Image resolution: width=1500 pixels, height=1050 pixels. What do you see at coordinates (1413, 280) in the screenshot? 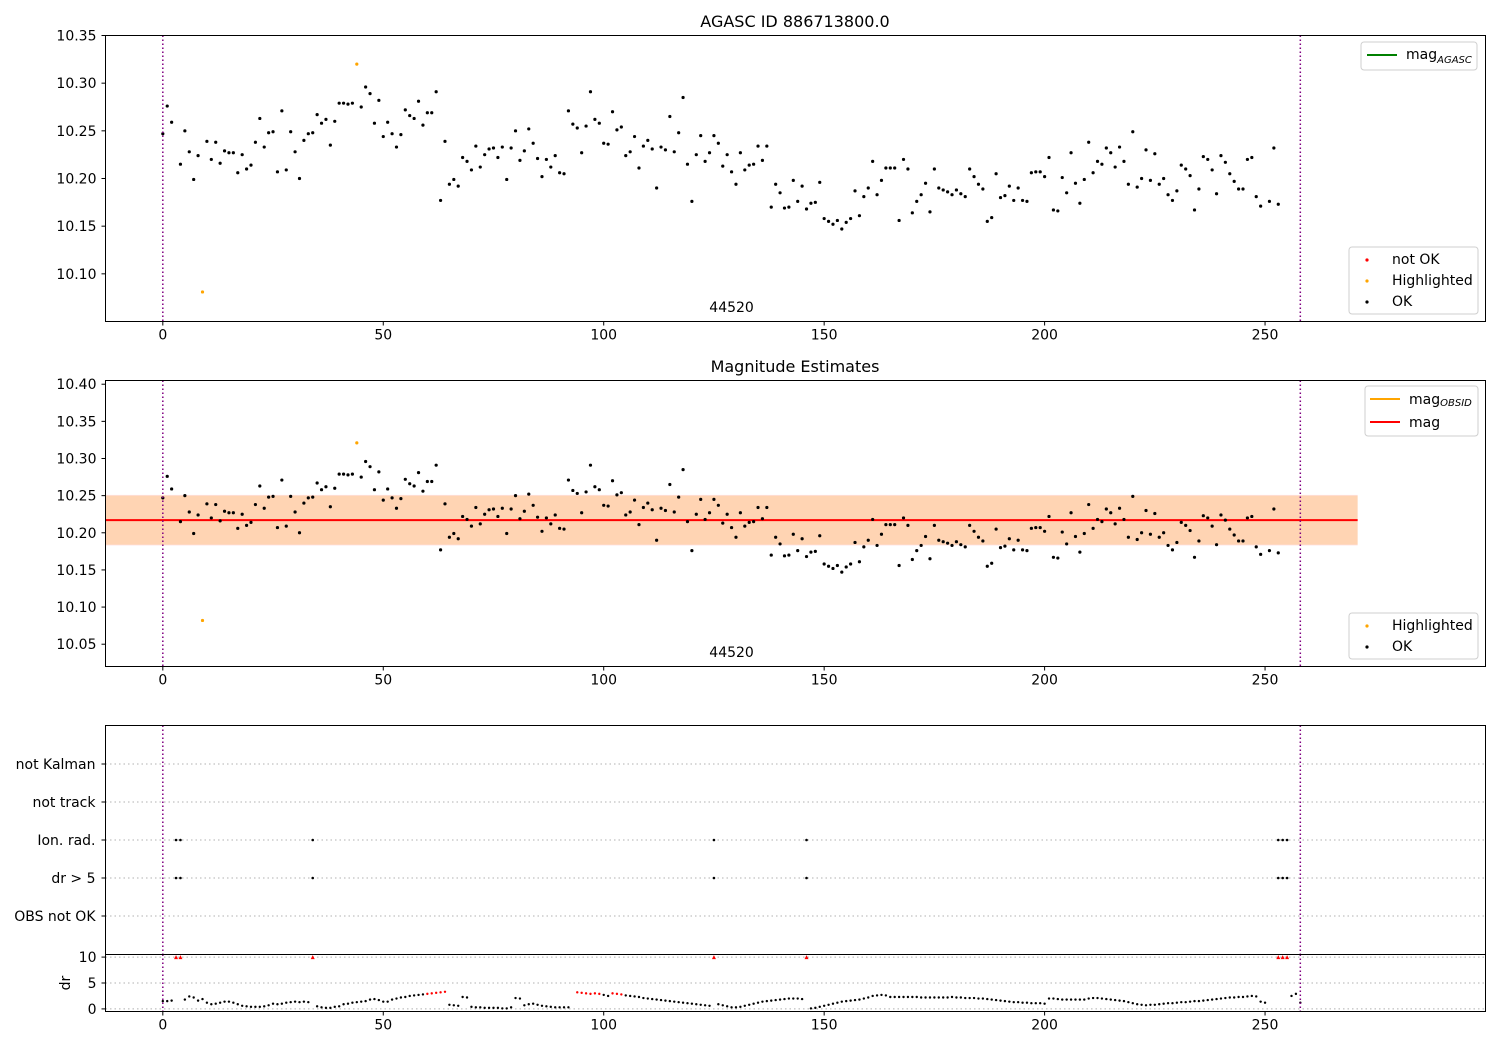
I see `panel-1-points-legend: not OK Highlighted OK` at bounding box center [1413, 280].